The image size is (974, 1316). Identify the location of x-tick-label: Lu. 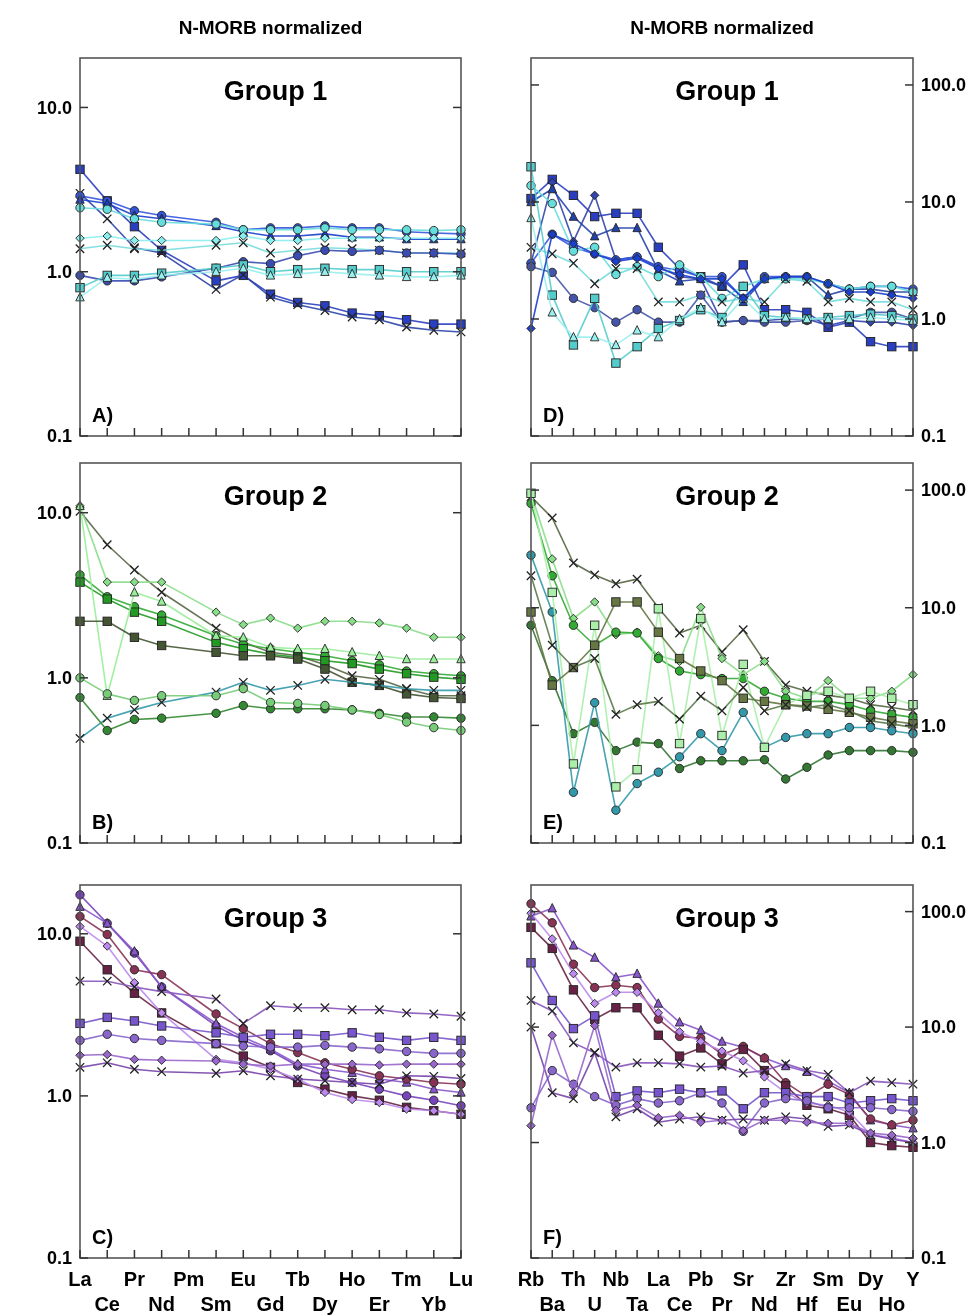
(461, 1279).